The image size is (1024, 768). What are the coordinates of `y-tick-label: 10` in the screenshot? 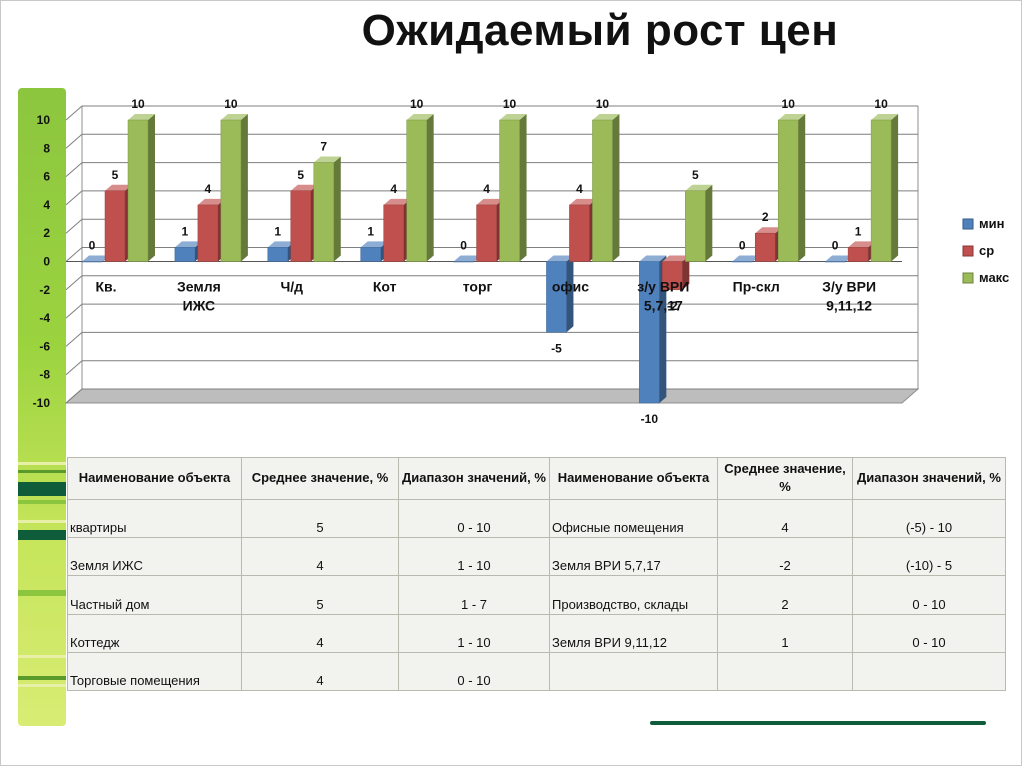 It's located at (44, 120).